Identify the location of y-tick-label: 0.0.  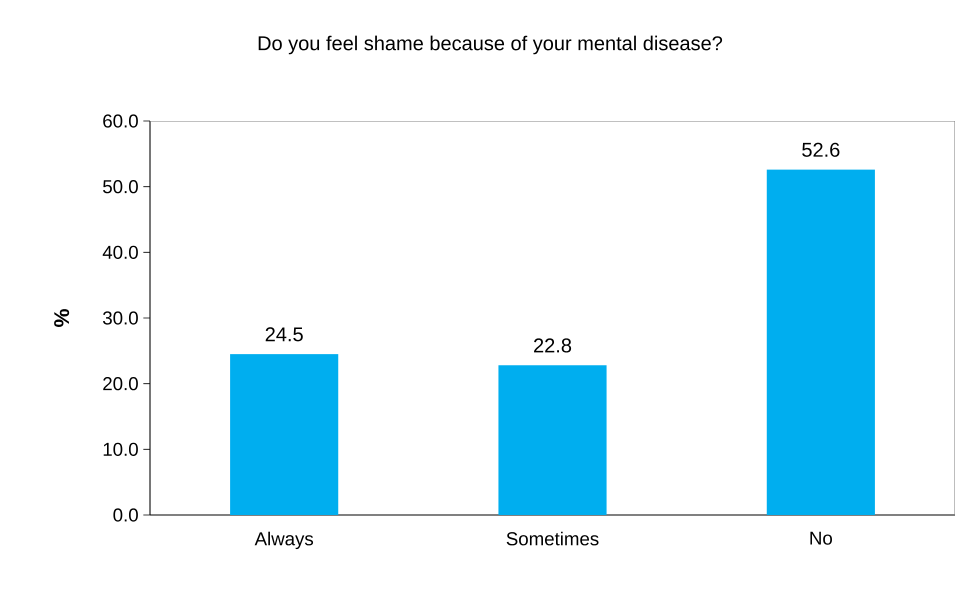
(125, 515).